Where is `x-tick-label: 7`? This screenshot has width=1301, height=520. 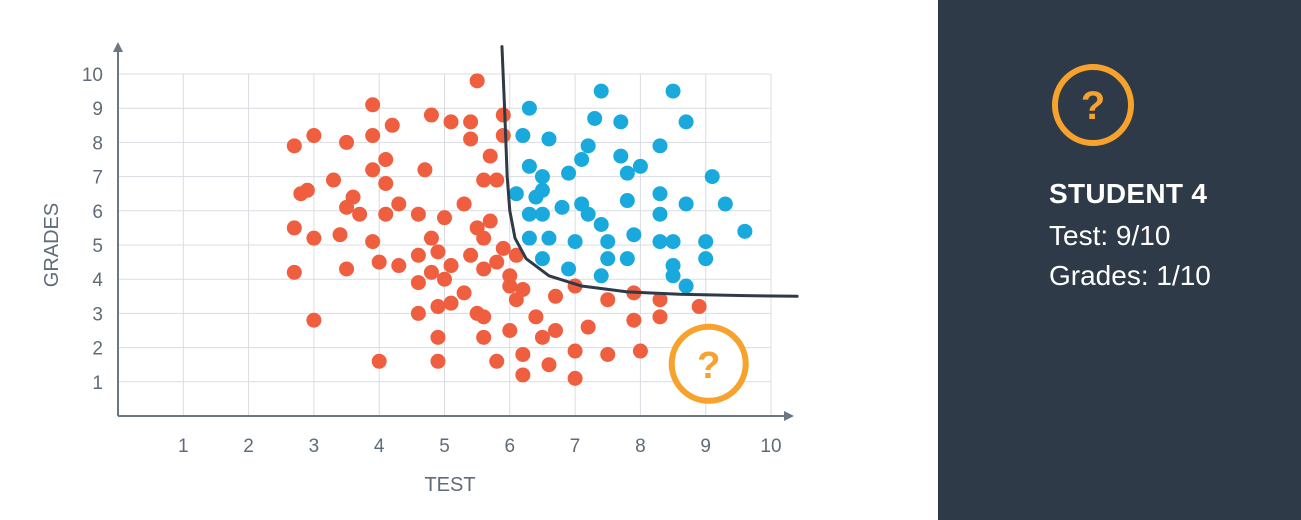
x-tick-label: 7 is located at coordinates (575, 446).